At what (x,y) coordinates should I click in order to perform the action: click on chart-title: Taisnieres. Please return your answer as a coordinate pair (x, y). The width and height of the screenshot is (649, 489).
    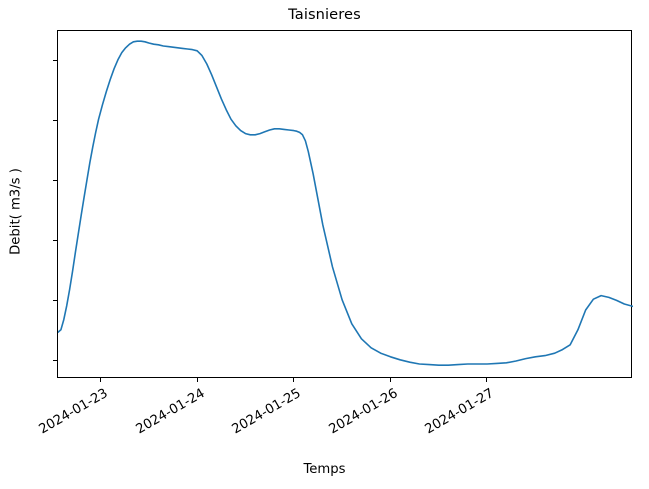
    Looking at the image, I should click on (324, 14).